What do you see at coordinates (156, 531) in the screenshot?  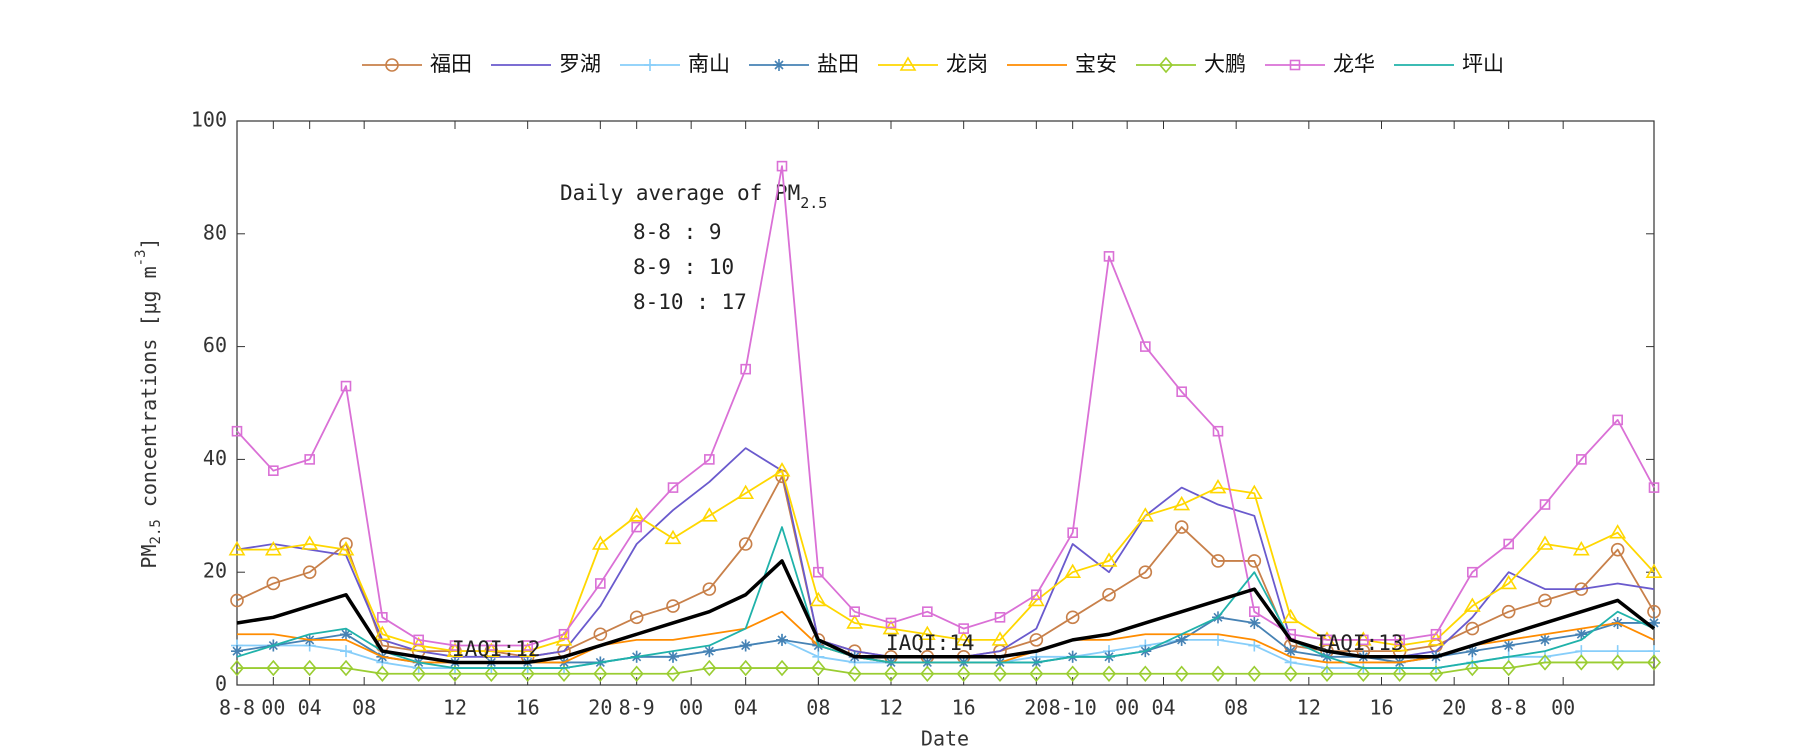 I see `y-label-sub: 2.5` at bounding box center [156, 531].